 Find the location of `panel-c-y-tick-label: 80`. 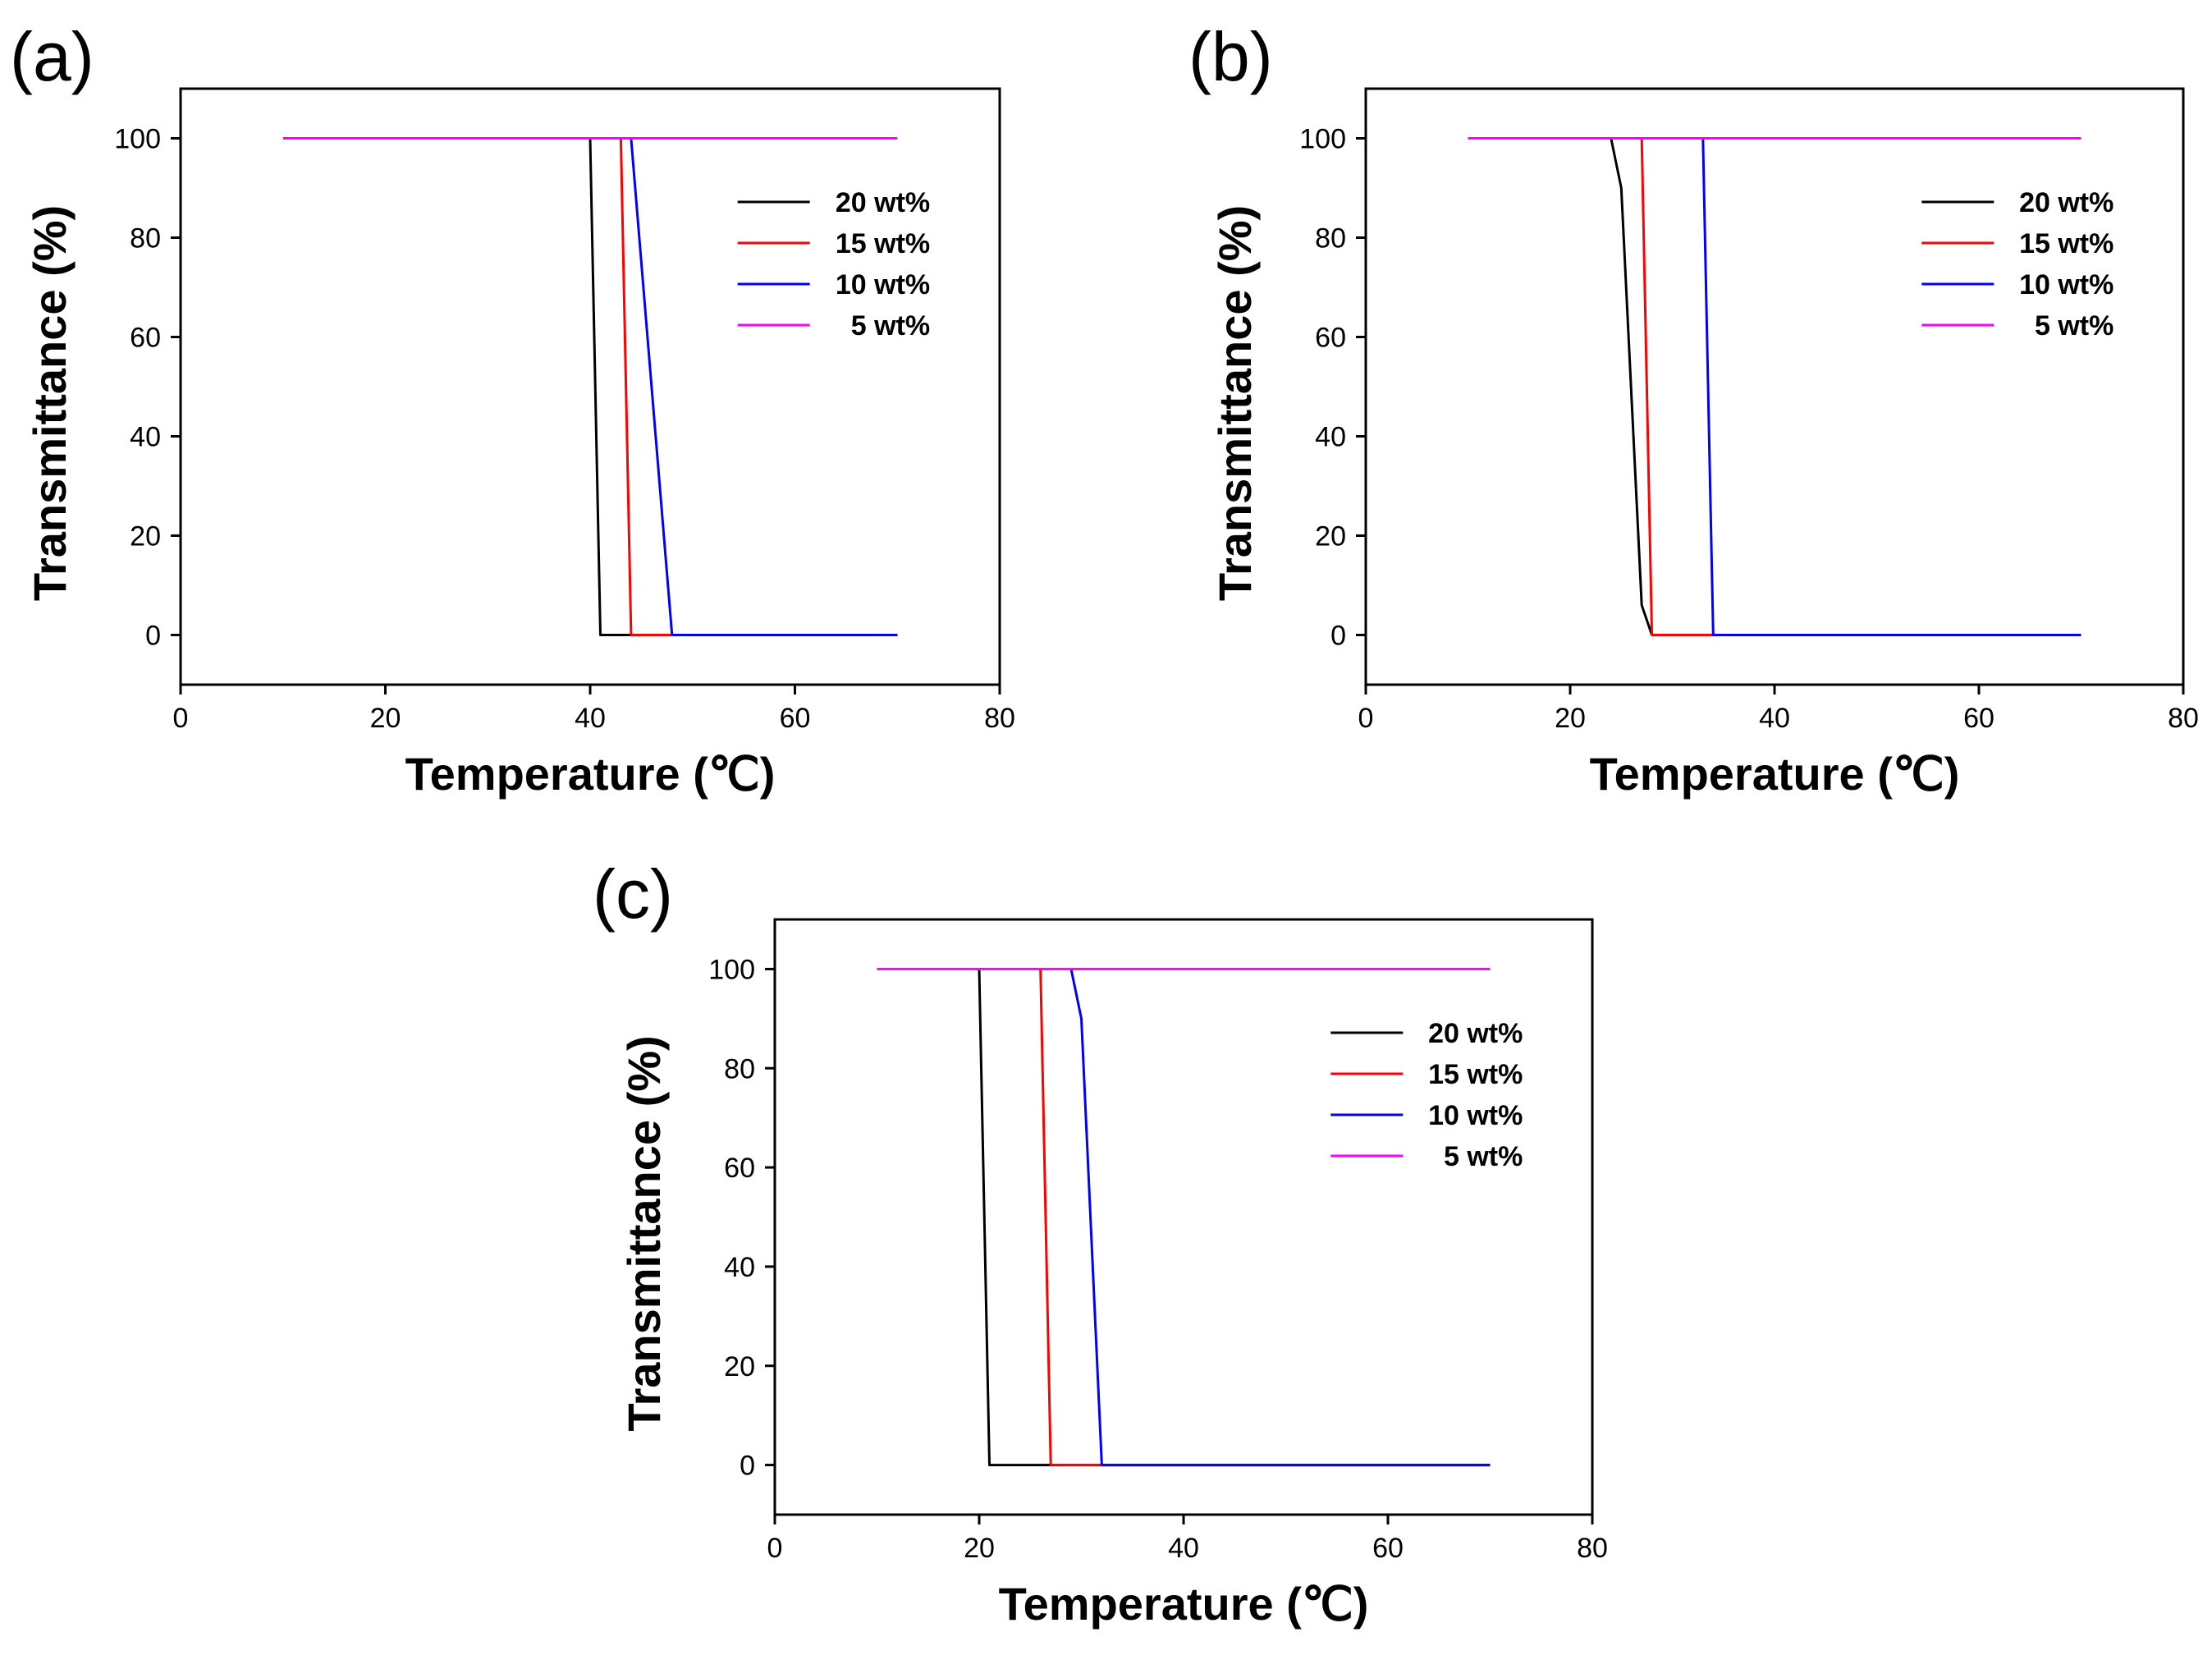

panel-c-y-tick-label: 80 is located at coordinates (740, 1068).